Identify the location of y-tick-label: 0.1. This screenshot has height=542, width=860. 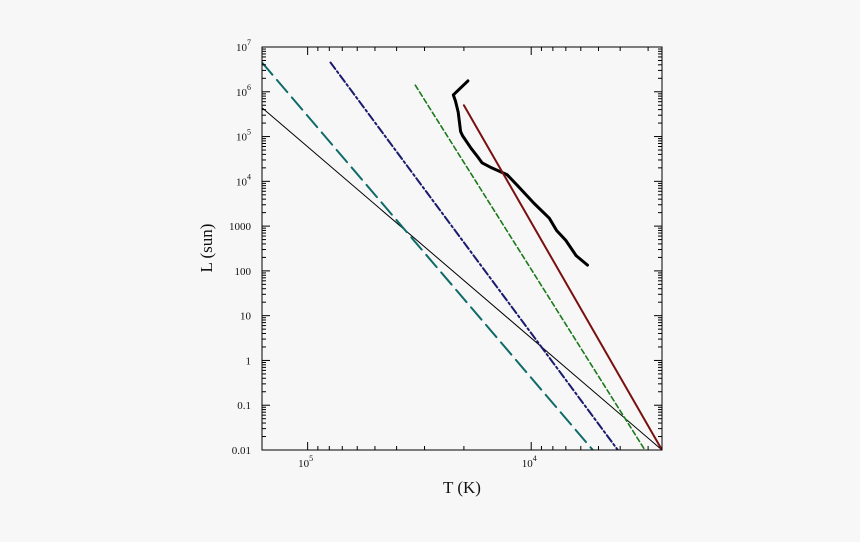
(244, 406).